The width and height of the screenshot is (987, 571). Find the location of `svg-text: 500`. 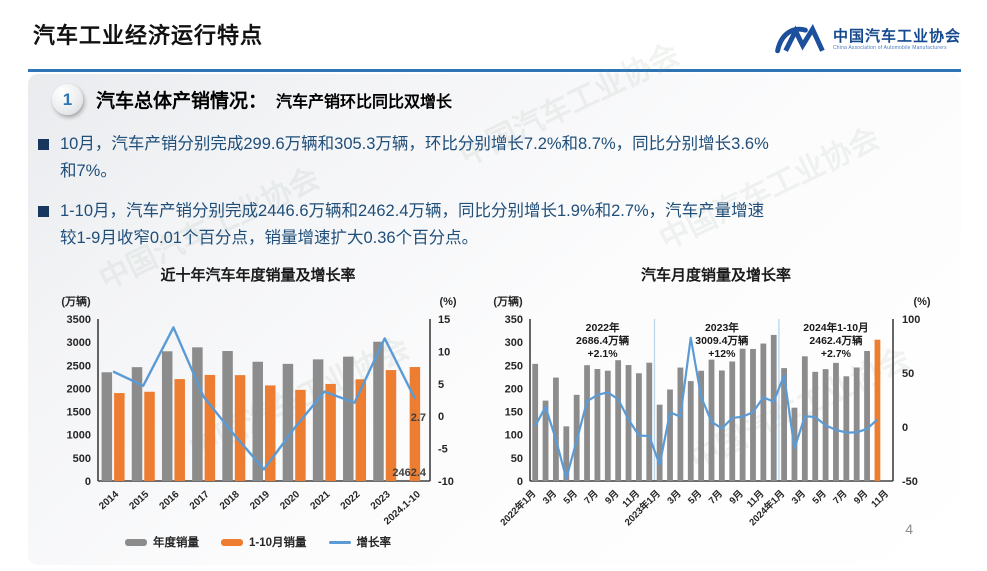

svg-text: 500 is located at coordinates (82, 459).